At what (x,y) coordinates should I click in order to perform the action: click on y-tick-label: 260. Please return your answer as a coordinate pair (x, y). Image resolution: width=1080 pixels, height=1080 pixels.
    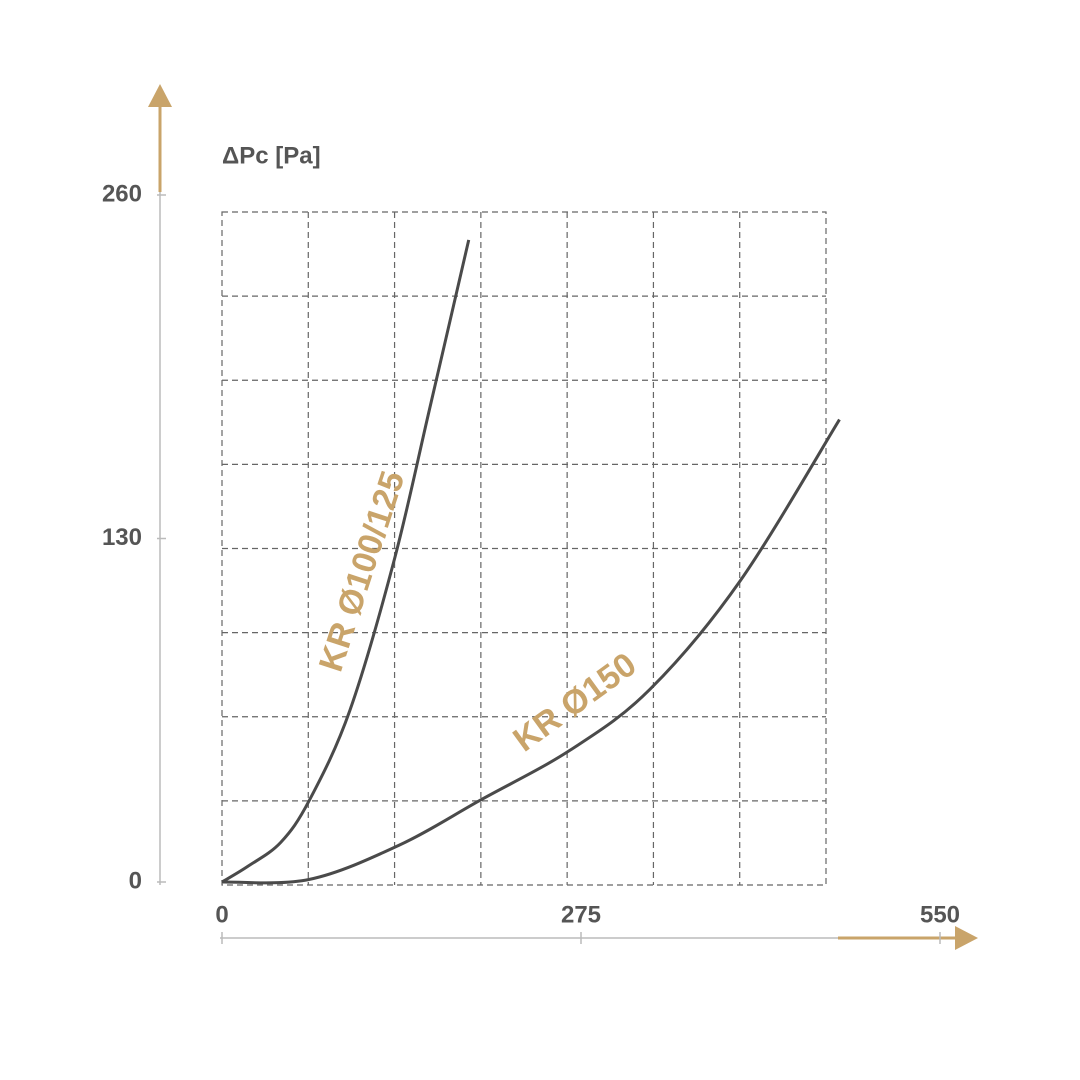
    Looking at the image, I should click on (122, 193).